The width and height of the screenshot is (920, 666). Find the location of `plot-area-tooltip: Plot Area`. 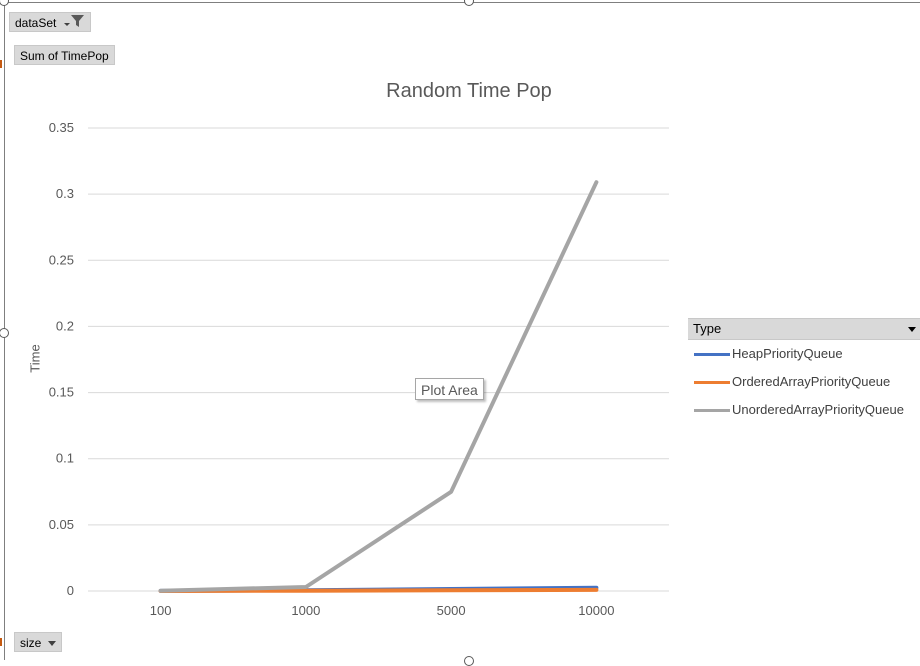

plot-area-tooltip: Plot Area is located at coordinates (449, 389).